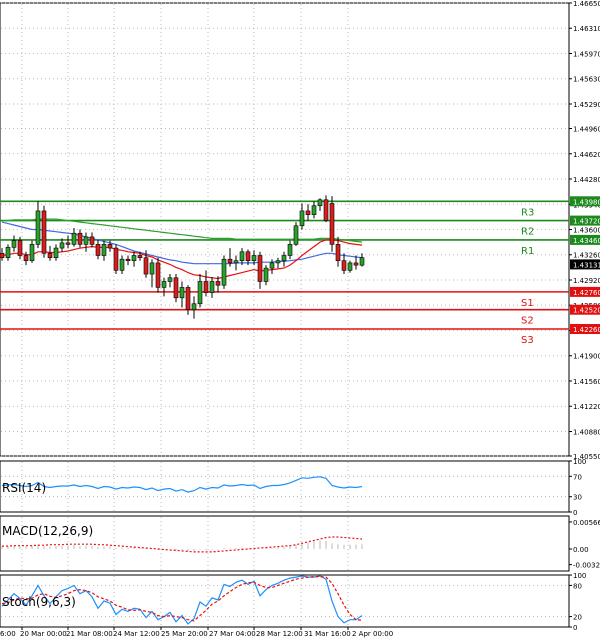 This screenshot has width=600, height=644. I want to click on time-label-8: 2 Apr 00:00, so click(372, 634).